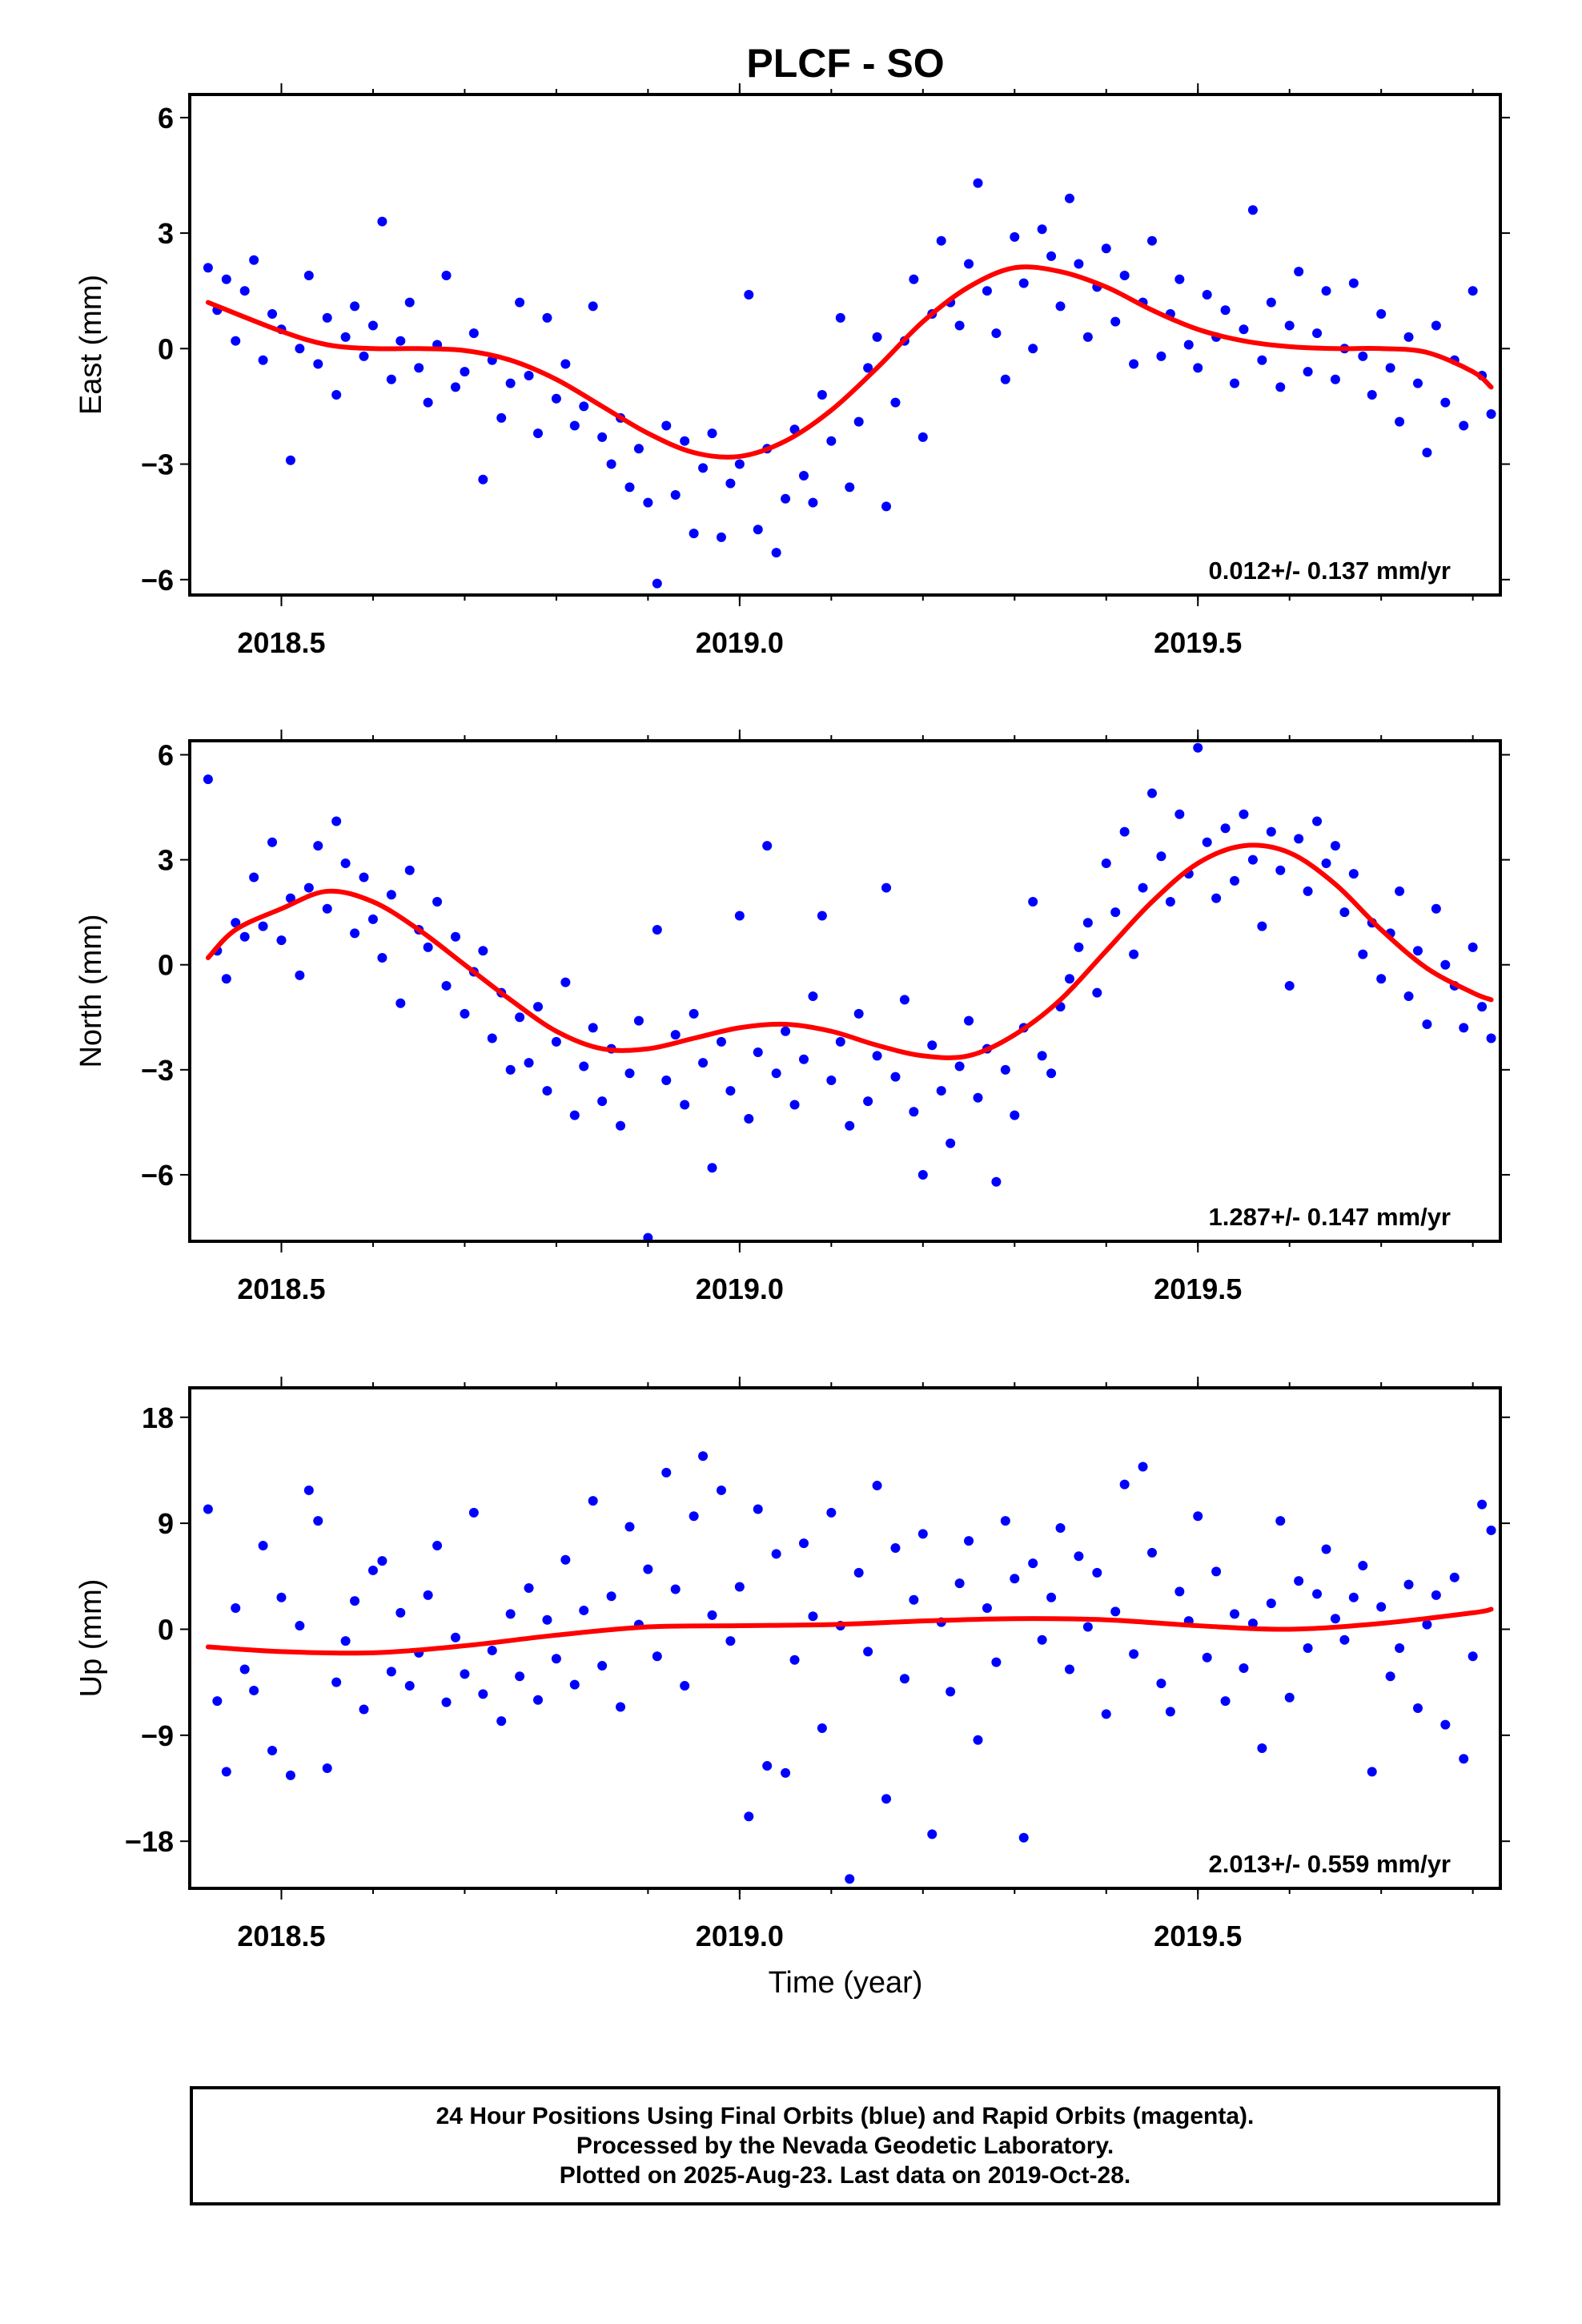 This screenshot has width=1582, height=2324. What do you see at coordinates (740, 1289) in the screenshot?
I see `north-xtick-label: 2019.0` at bounding box center [740, 1289].